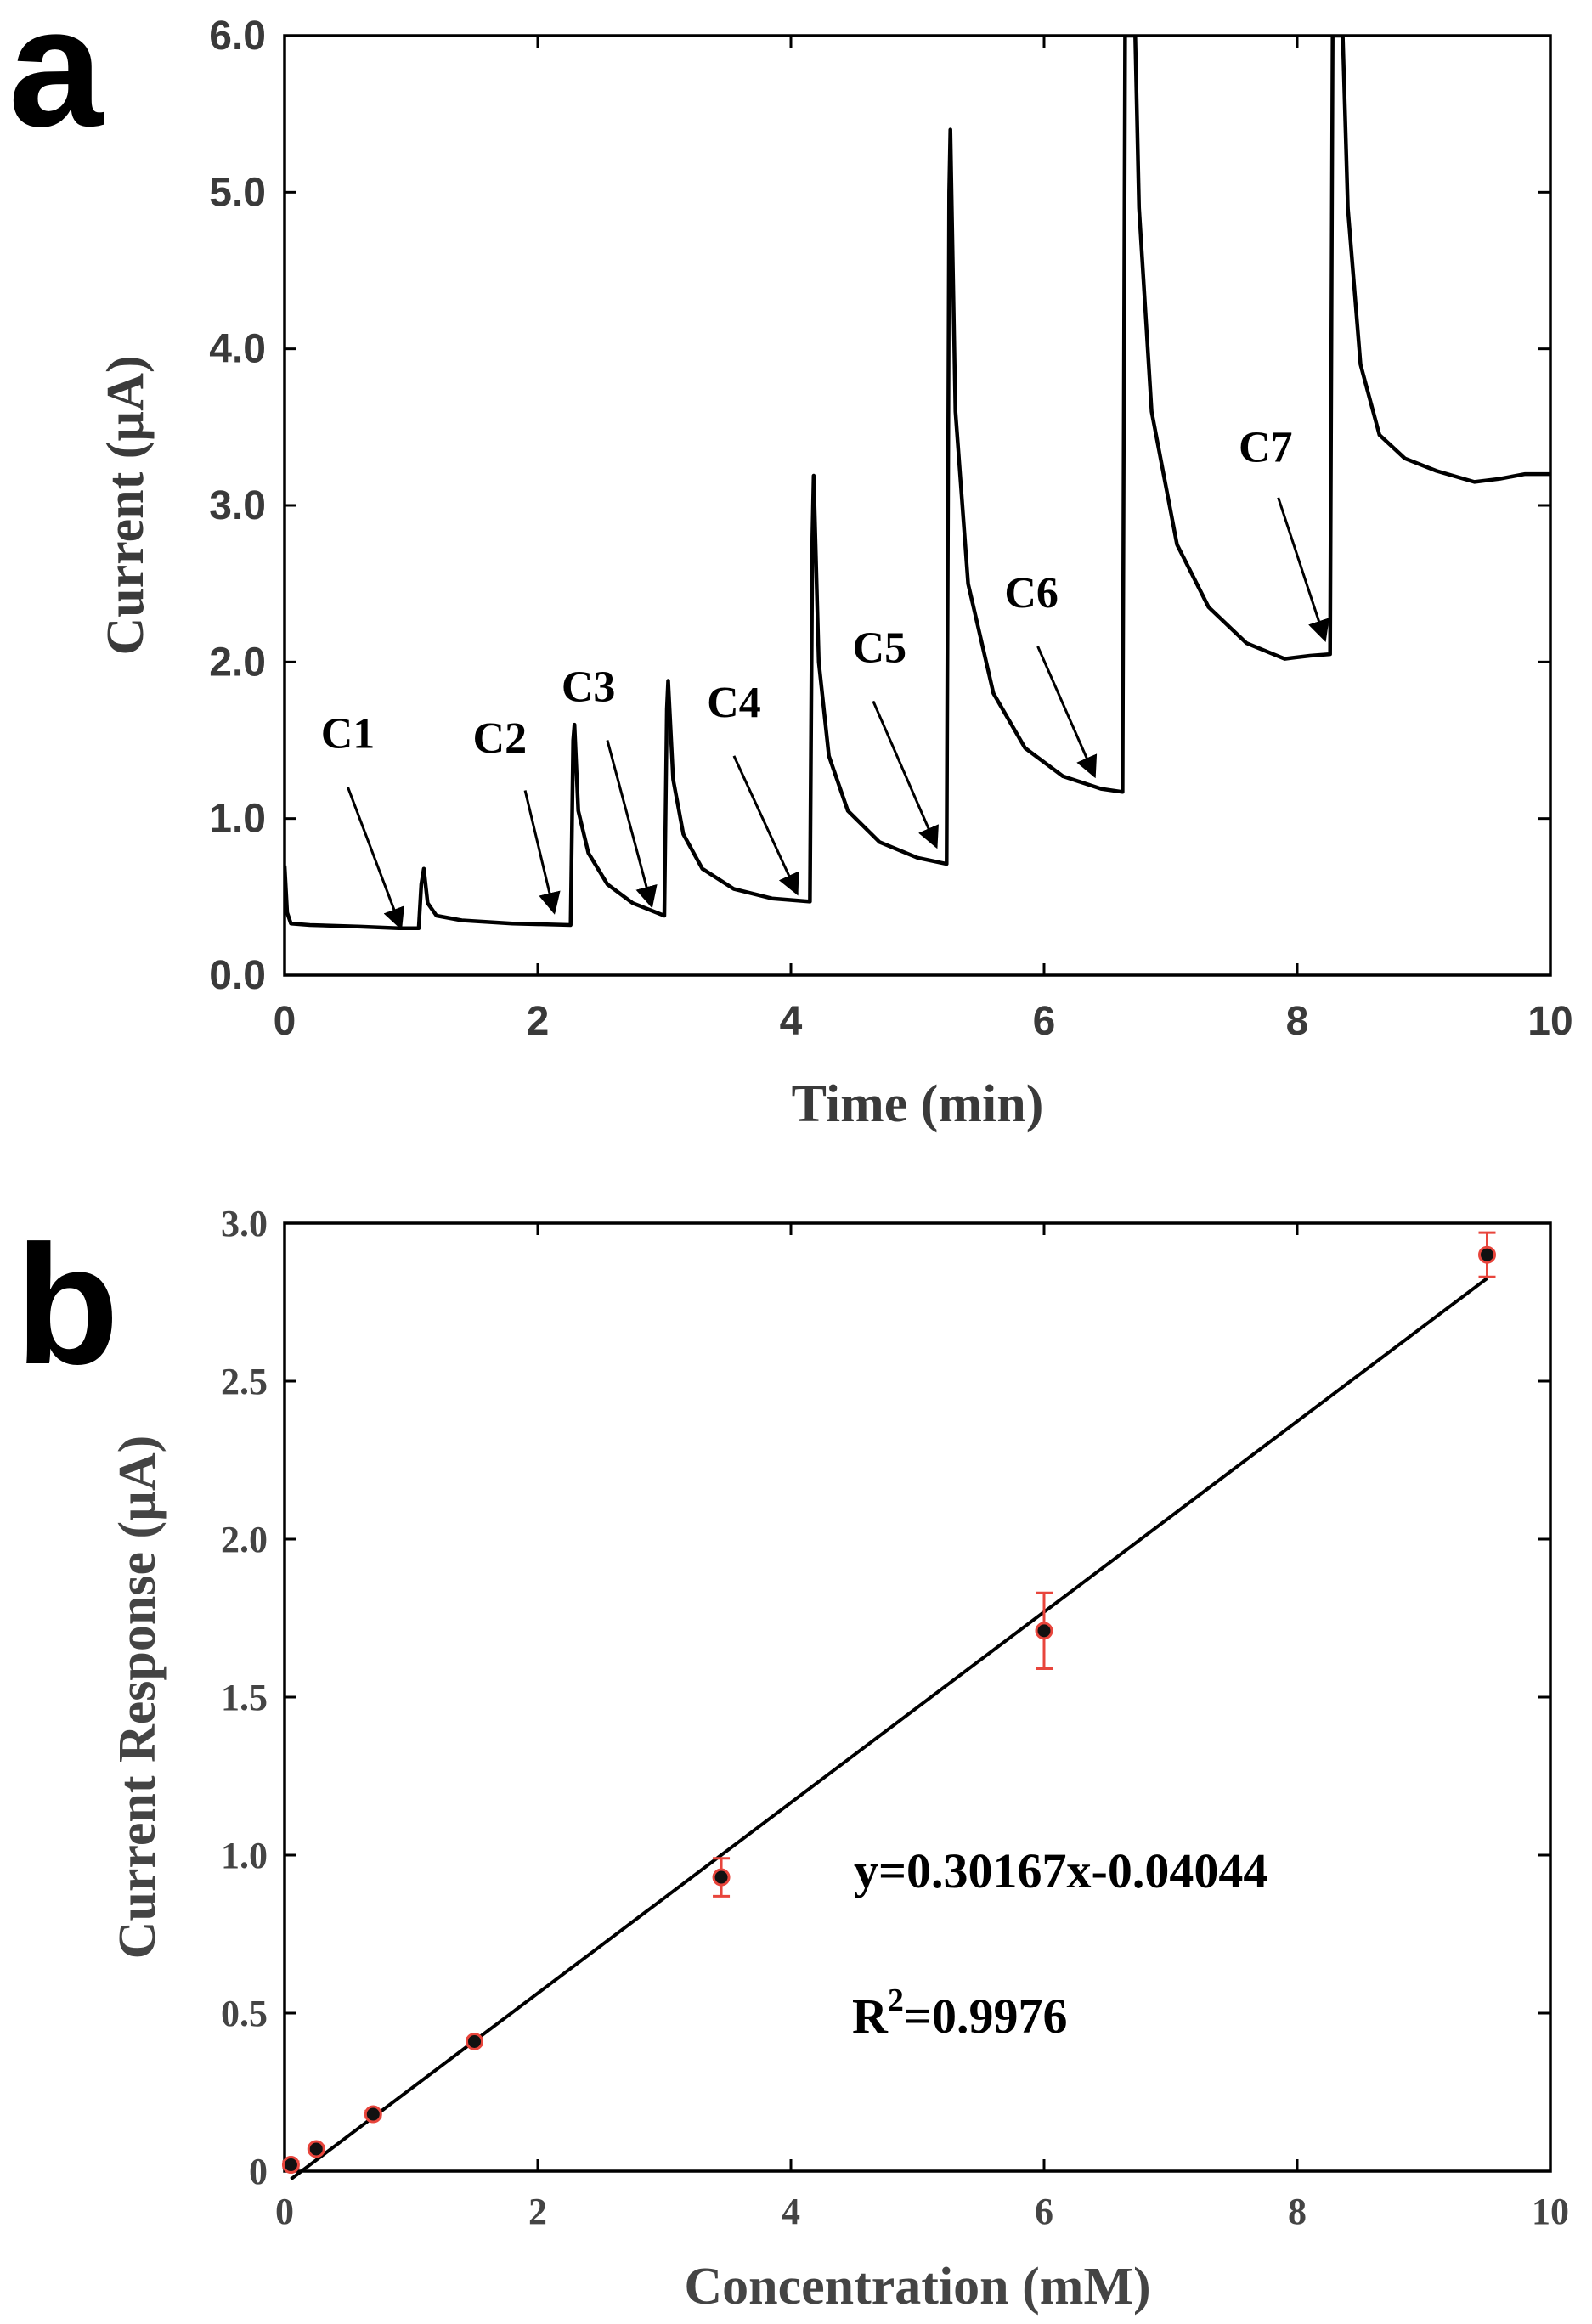 The height and width of the screenshot is (2324, 1592). Describe the element at coordinates (244, 1223) in the screenshot. I see `chart-b-y-tick-label: 3.0` at that location.